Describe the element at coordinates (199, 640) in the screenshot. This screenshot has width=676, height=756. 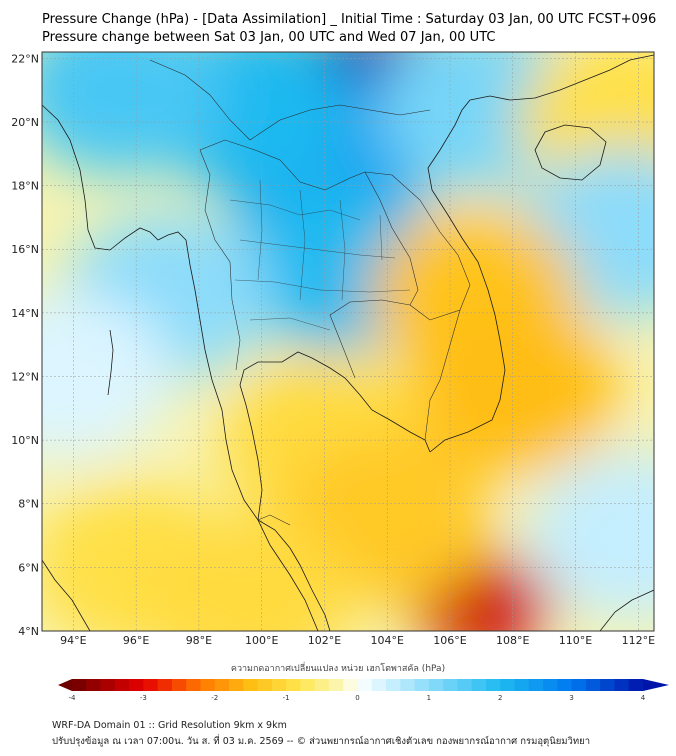
I see `lon-tick-label: 98°E` at that location.